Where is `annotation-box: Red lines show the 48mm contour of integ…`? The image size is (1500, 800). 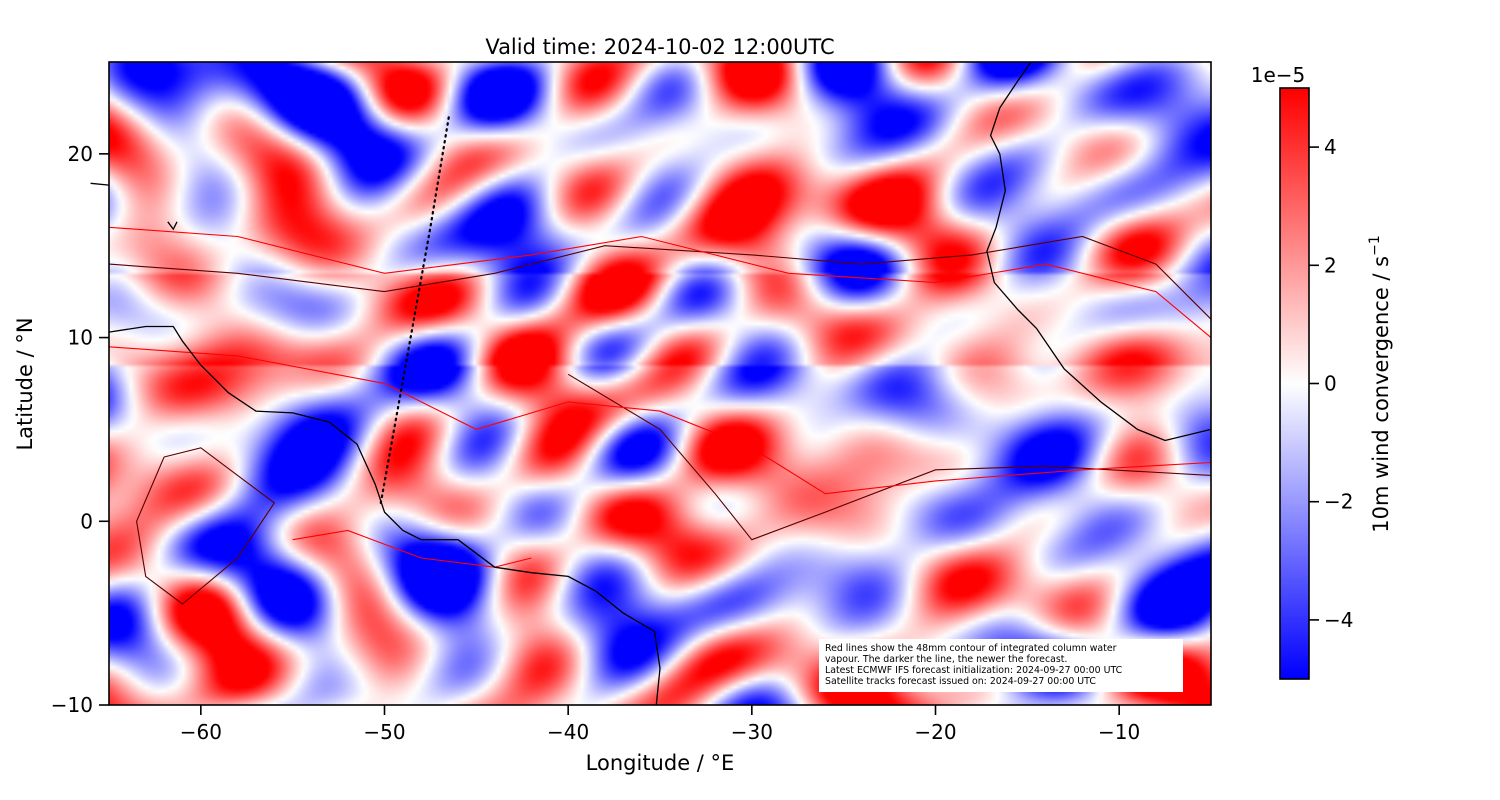
annotation-box: Red lines show the 48mm contour of integ… is located at coordinates (1001, 665).